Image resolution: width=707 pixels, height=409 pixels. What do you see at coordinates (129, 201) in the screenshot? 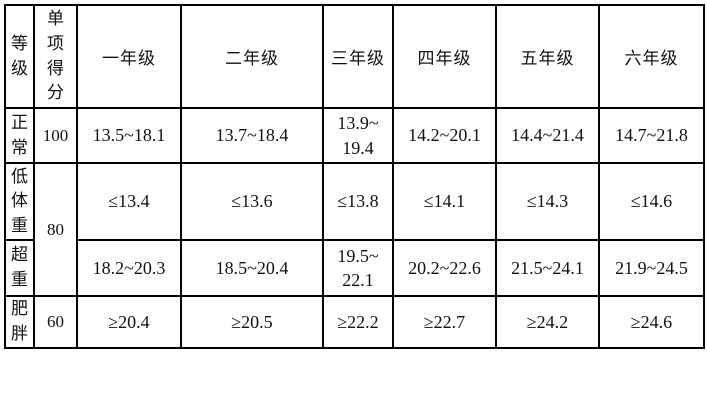
I see `value-cell: ≤13.4` at bounding box center [129, 201].